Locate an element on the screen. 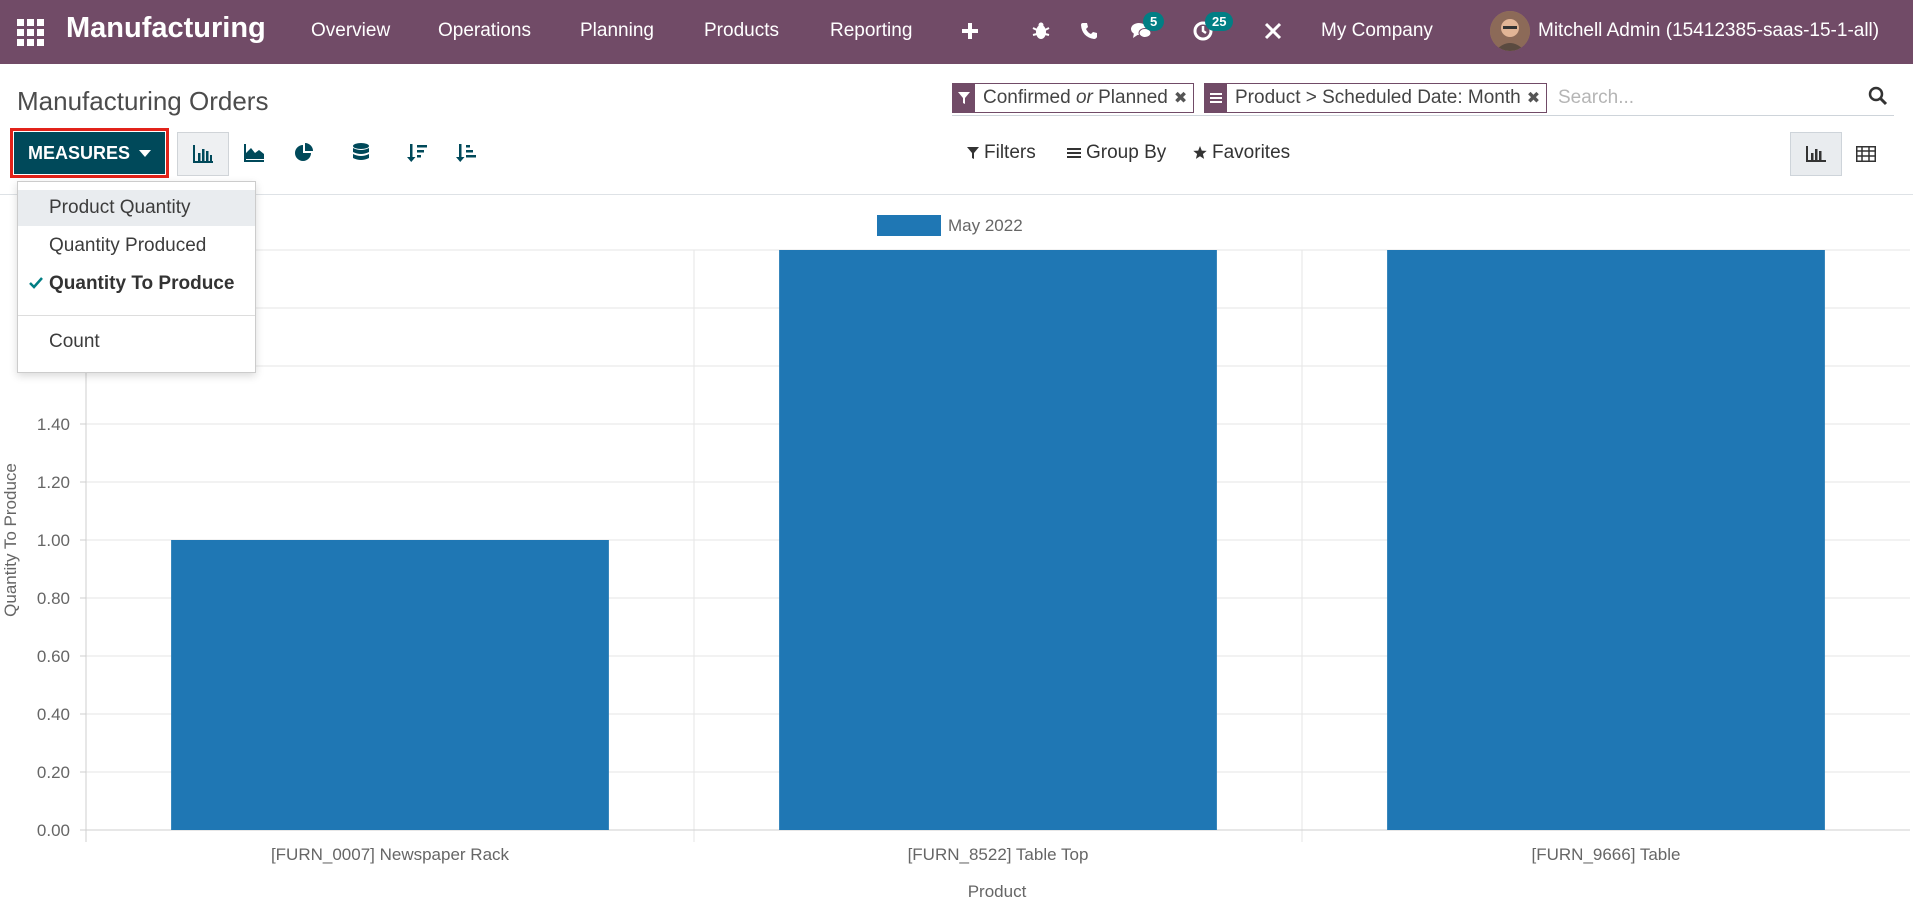  y-tick-label: 0.20 is located at coordinates (53, 772).